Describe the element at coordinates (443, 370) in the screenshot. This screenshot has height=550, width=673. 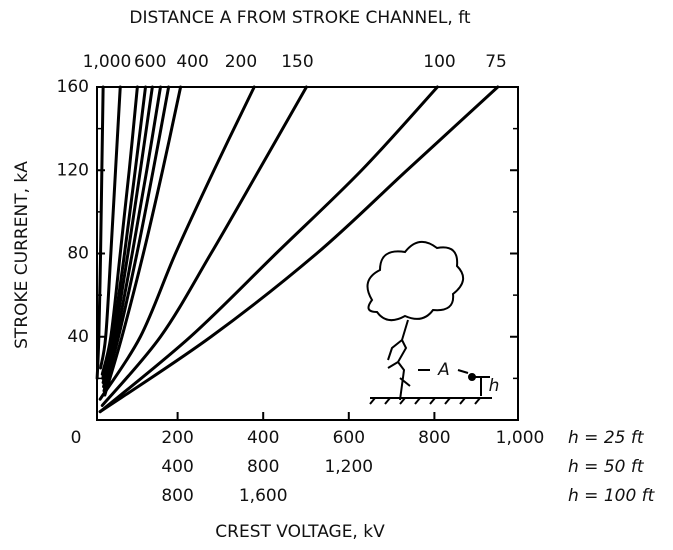
I see `annotation: A` at that location.